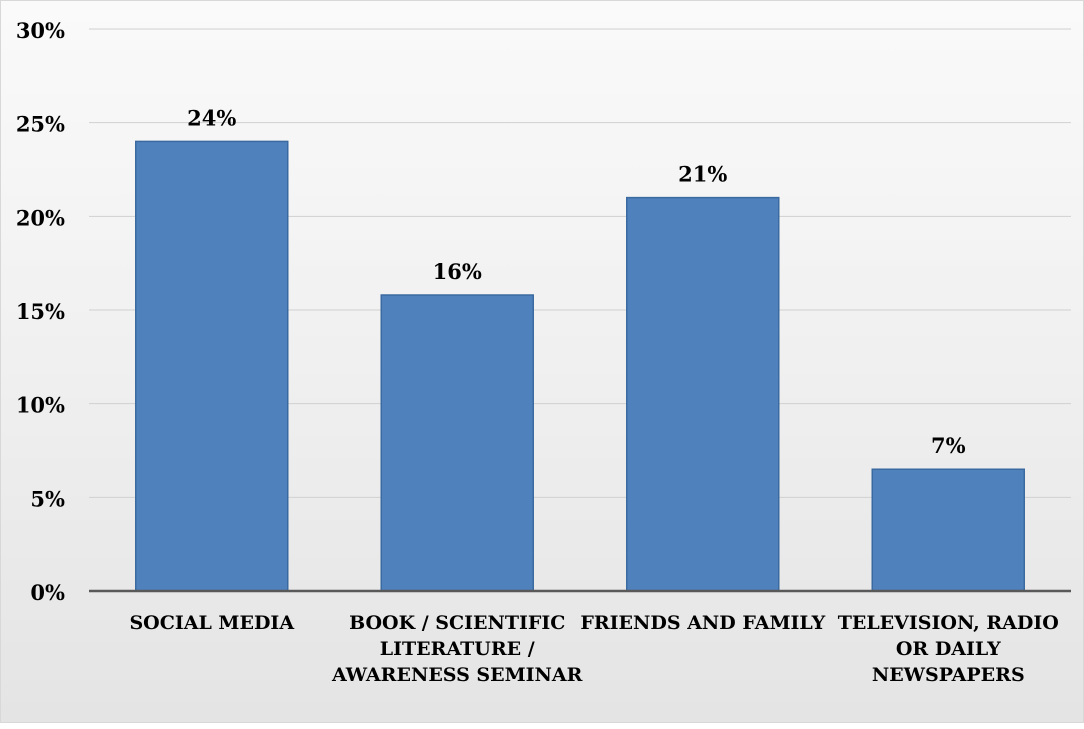  Describe the element at coordinates (40, 217) in the screenshot. I see `y-tick-label: 20%` at that location.